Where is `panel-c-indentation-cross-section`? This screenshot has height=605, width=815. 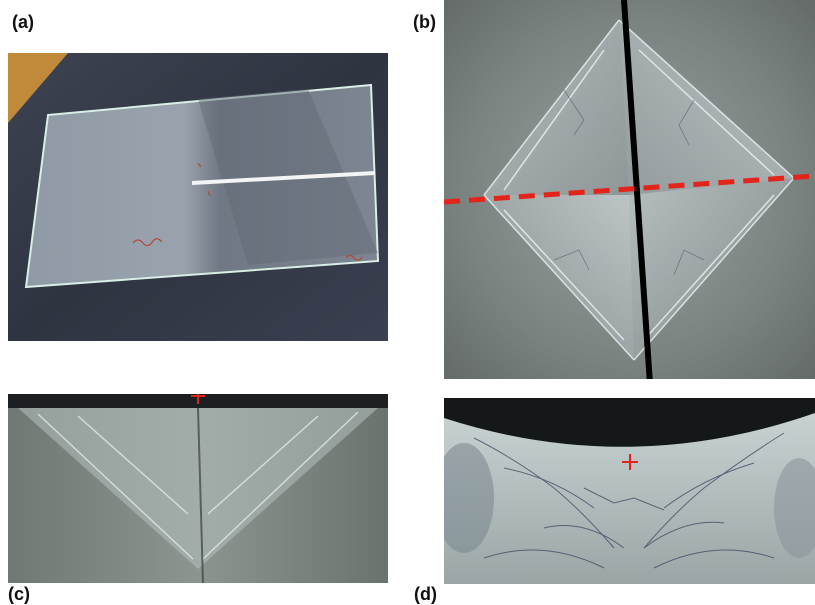 panel-c-indentation-cross-section is located at coordinates (198, 488).